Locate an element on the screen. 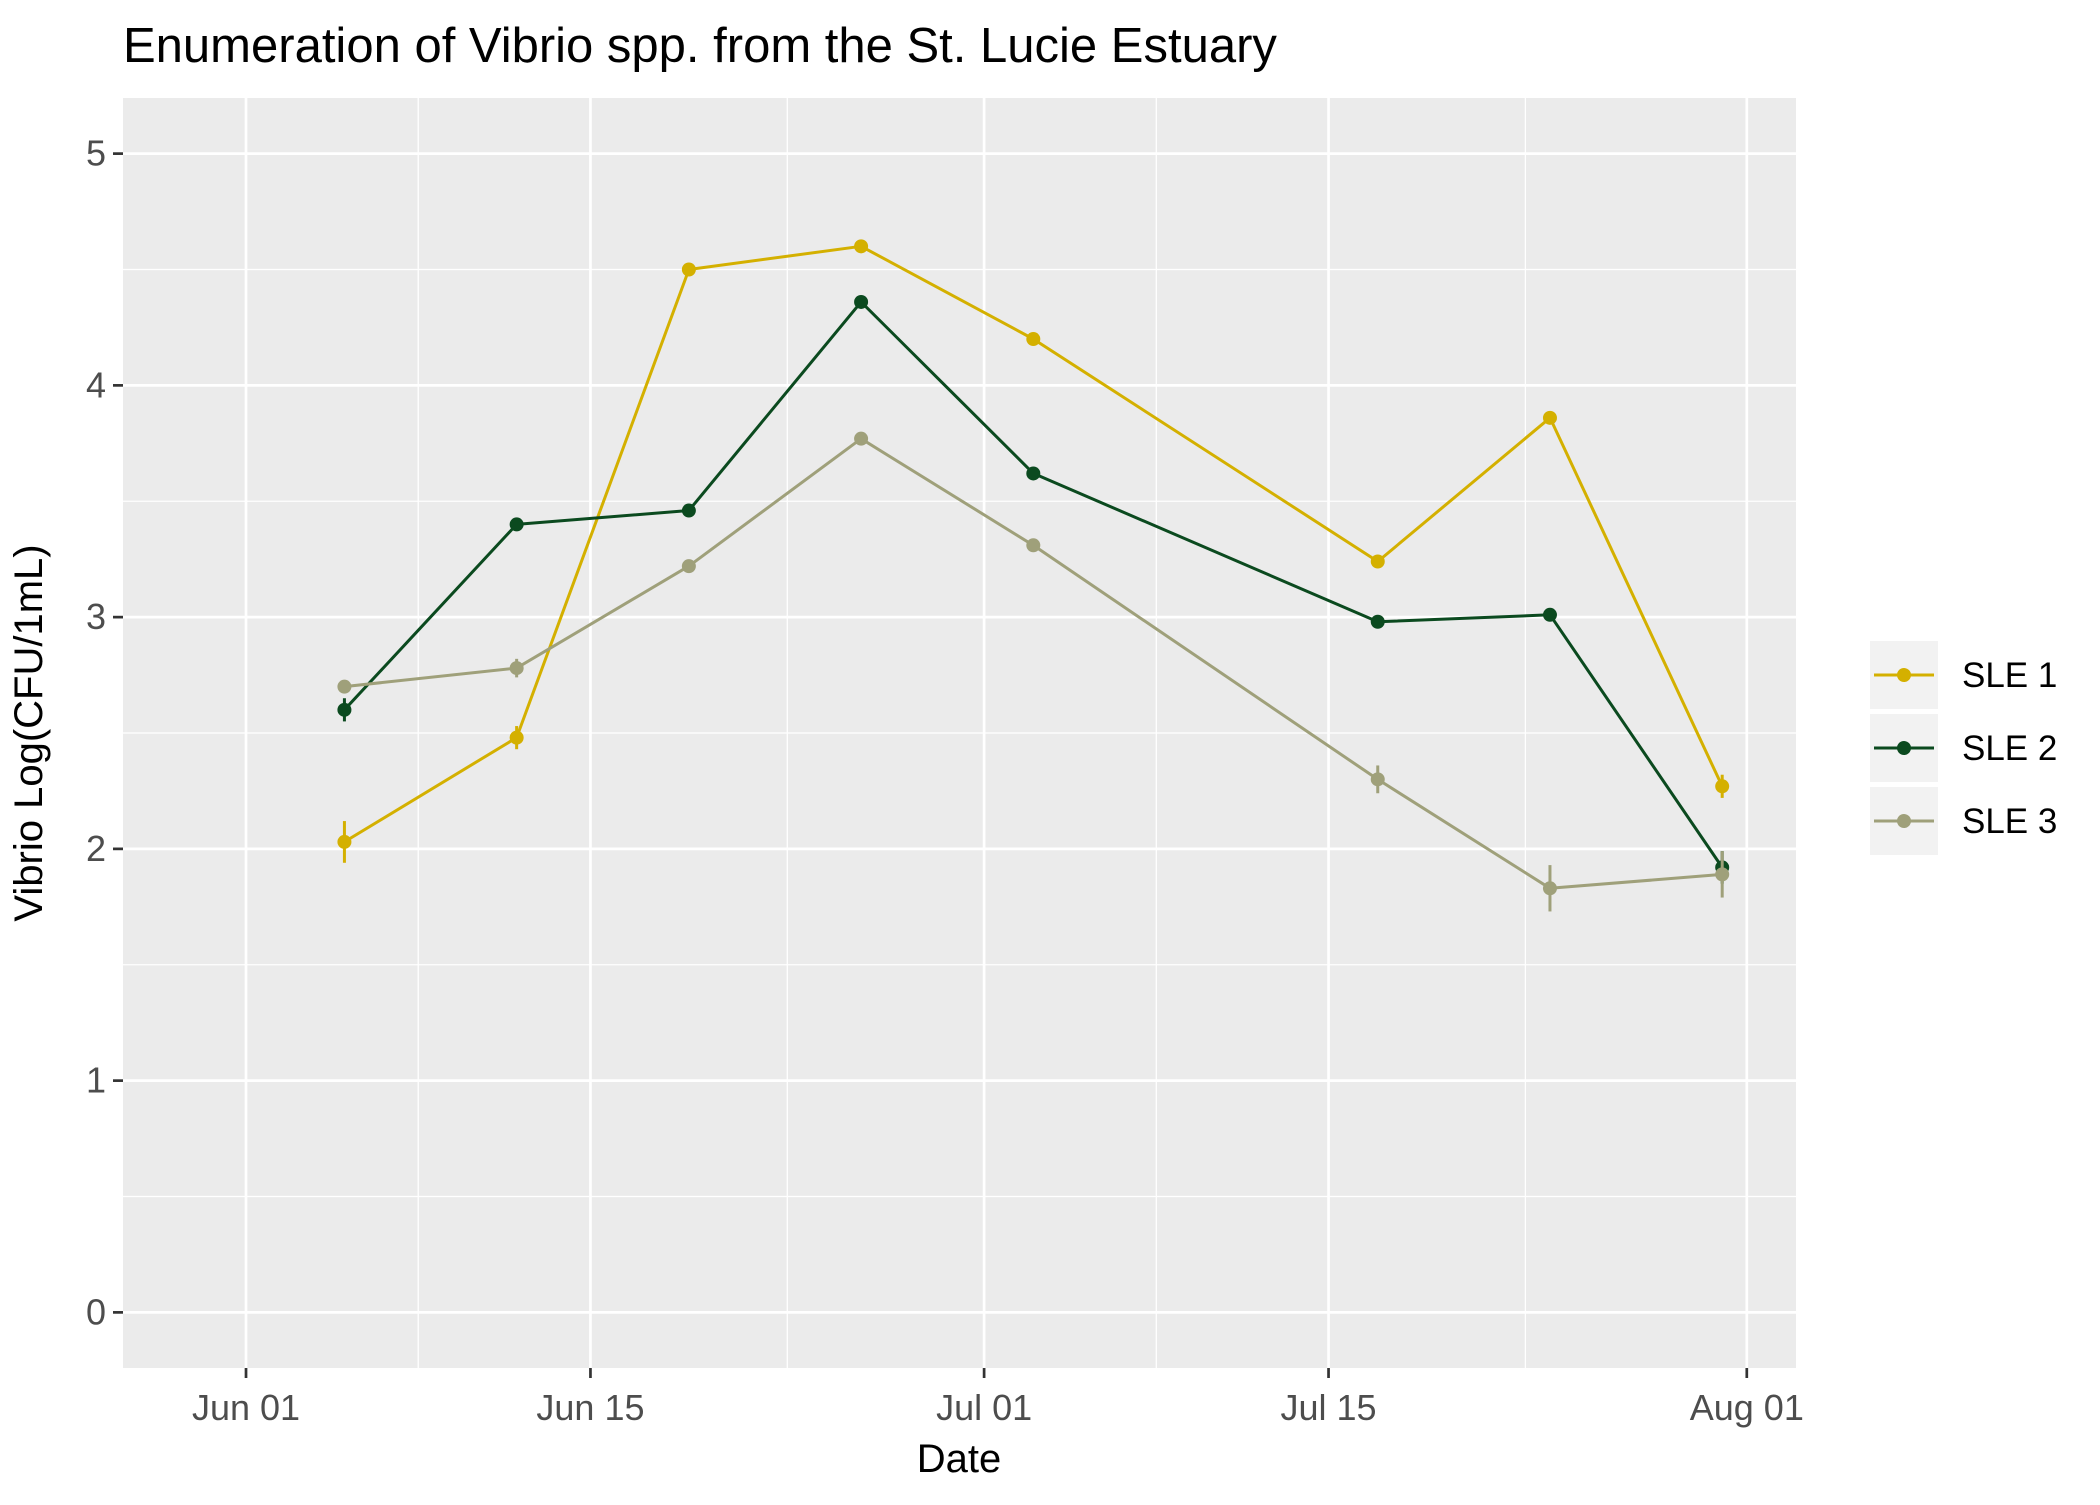  legend-item-sle-2: SLE 2 is located at coordinates (1963, 748).